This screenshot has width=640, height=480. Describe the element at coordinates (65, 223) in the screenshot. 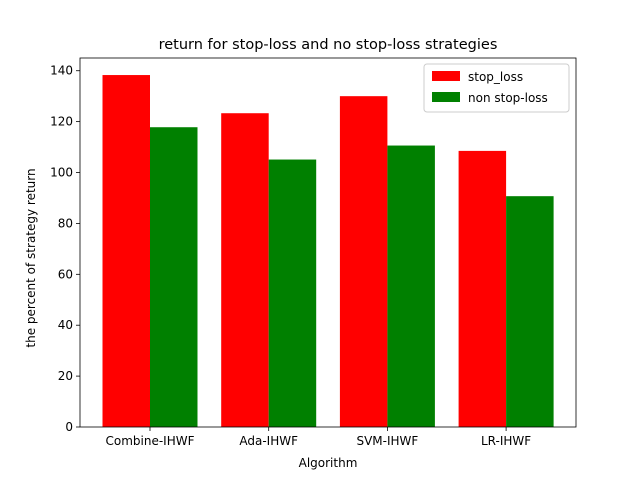

I see `y-tick-label: 80` at that location.